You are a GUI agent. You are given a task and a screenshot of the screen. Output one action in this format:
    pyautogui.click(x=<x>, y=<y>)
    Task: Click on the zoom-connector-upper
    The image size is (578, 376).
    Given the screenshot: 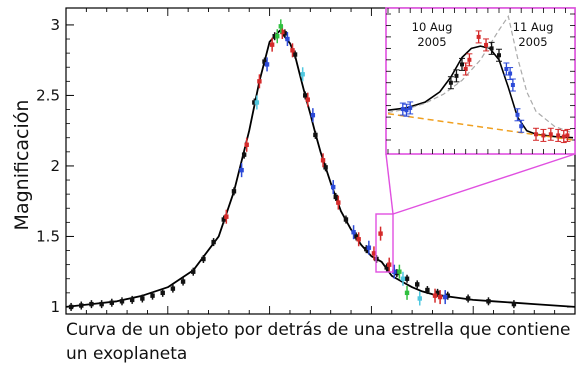 What is the action you would take?
    pyautogui.click(x=389, y=184)
    